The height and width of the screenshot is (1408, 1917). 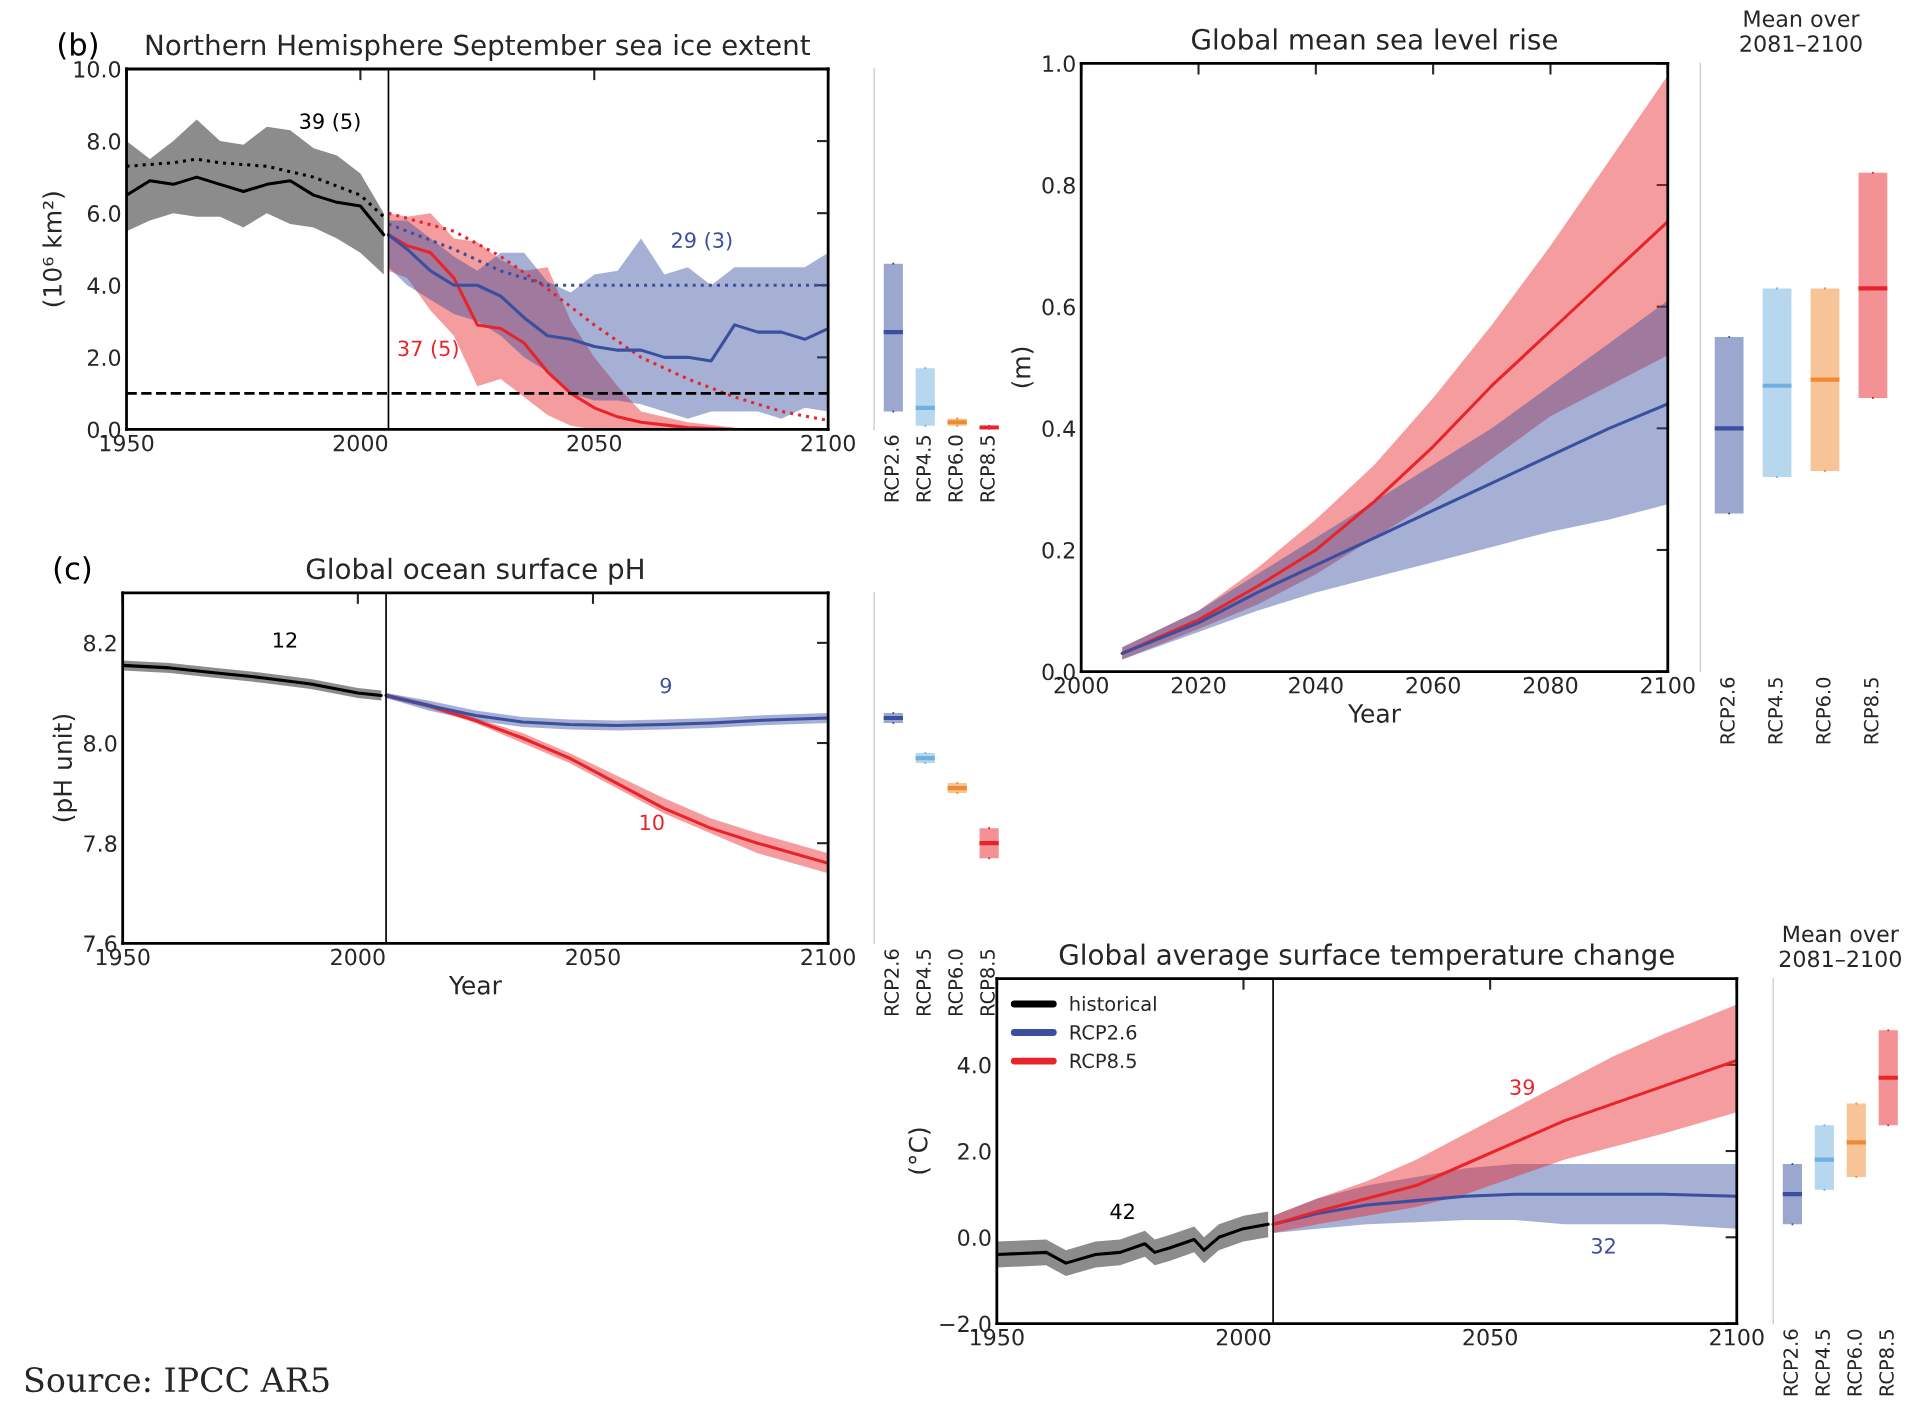 I want to click on y-tick-label: 0.4, so click(x=1059, y=429).